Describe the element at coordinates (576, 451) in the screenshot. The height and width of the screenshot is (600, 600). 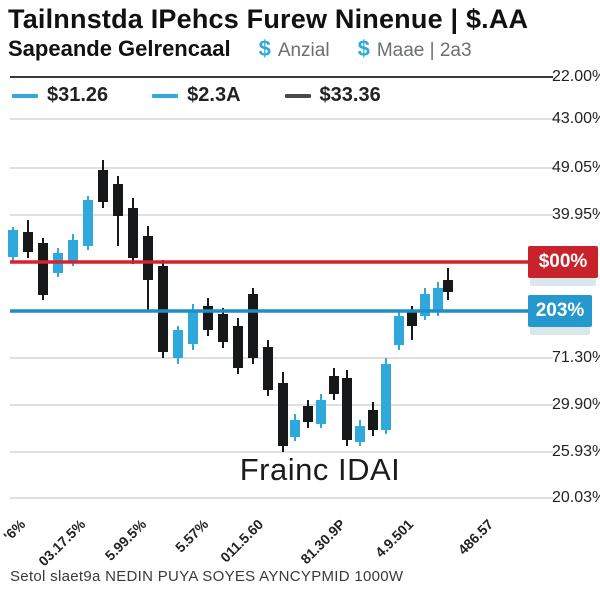
I see `y-axis-label: 25.93%` at that location.